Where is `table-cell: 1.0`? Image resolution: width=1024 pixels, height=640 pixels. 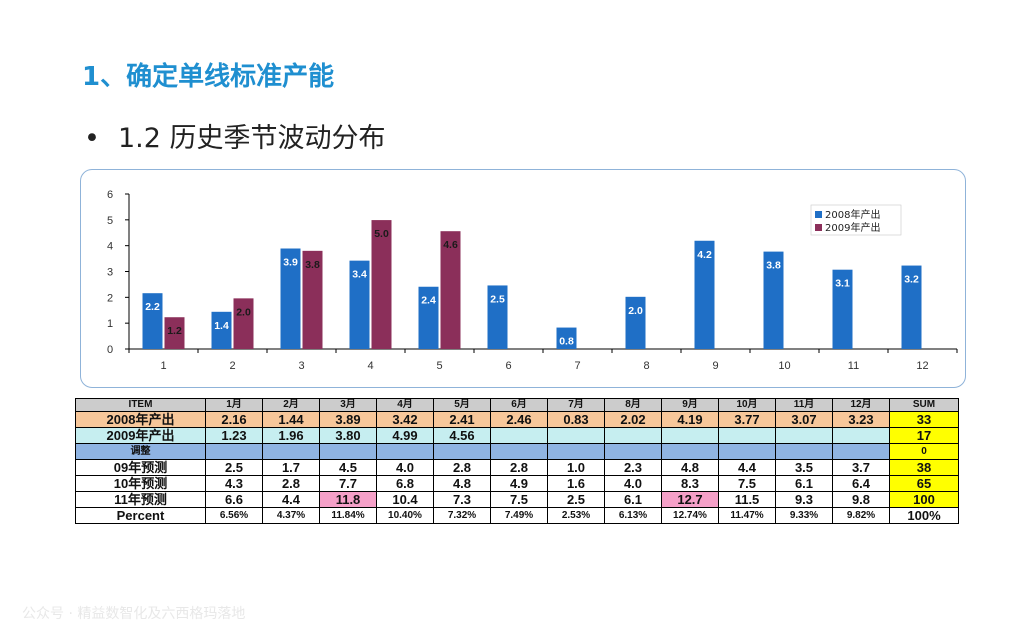
table-cell: 1.0 is located at coordinates (576, 467).